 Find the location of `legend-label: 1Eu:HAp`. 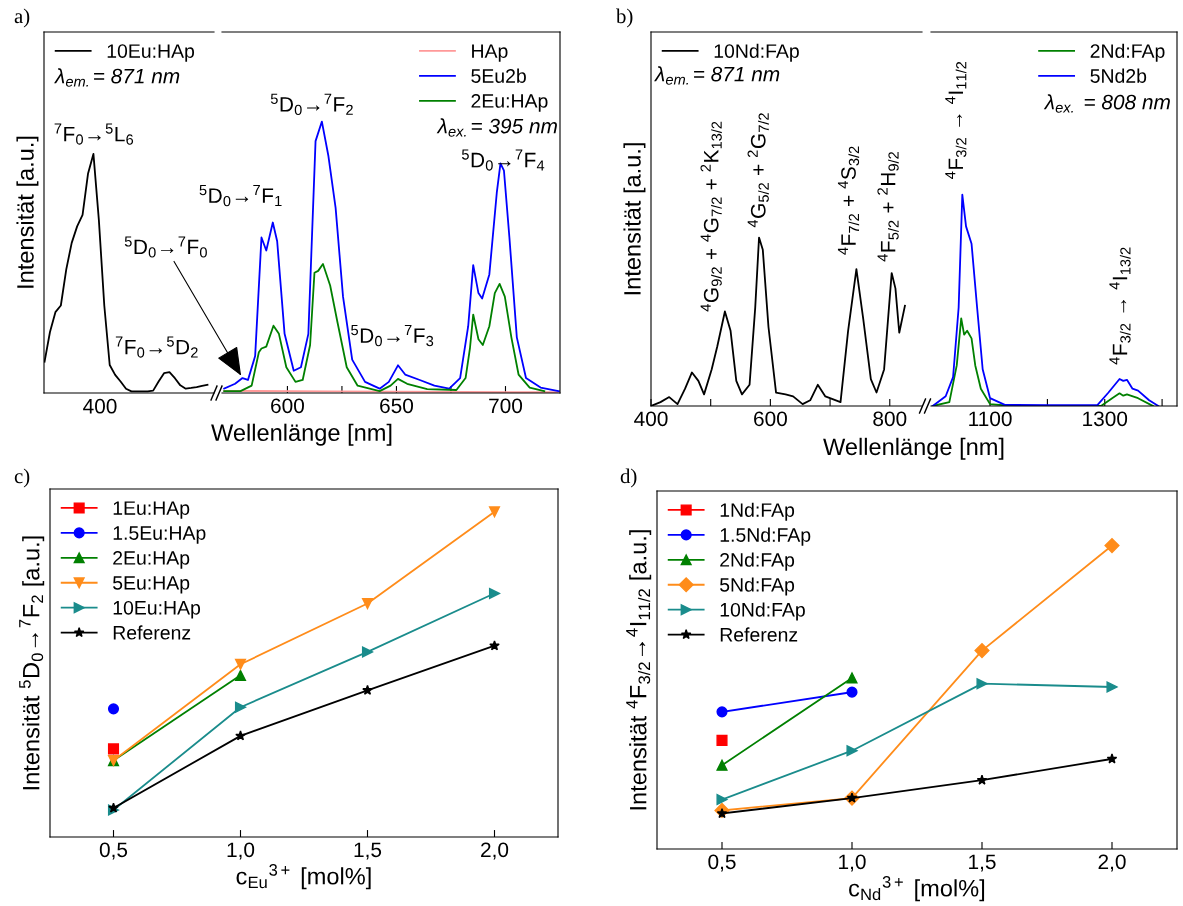

legend-label: 1Eu:HAp is located at coordinates (151, 510).